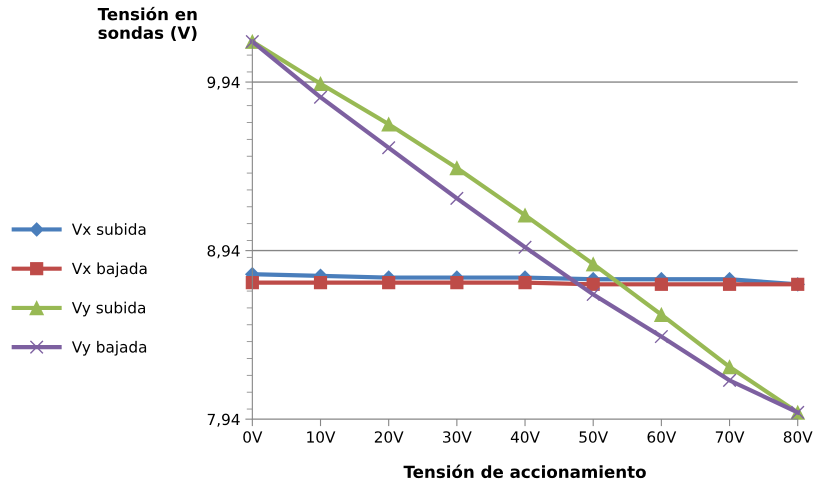 Image resolution: width=814 pixels, height=499 pixels. I want to click on y-axis-title: Tensión en sondas (V), so click(147, 24).